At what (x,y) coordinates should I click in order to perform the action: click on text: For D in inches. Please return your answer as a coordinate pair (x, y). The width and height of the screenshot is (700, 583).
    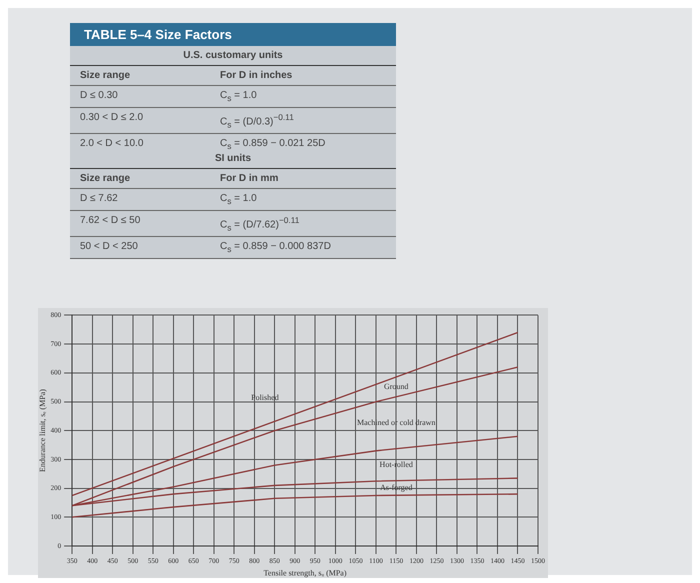
    Looking at the image, I should click on (256, 75).